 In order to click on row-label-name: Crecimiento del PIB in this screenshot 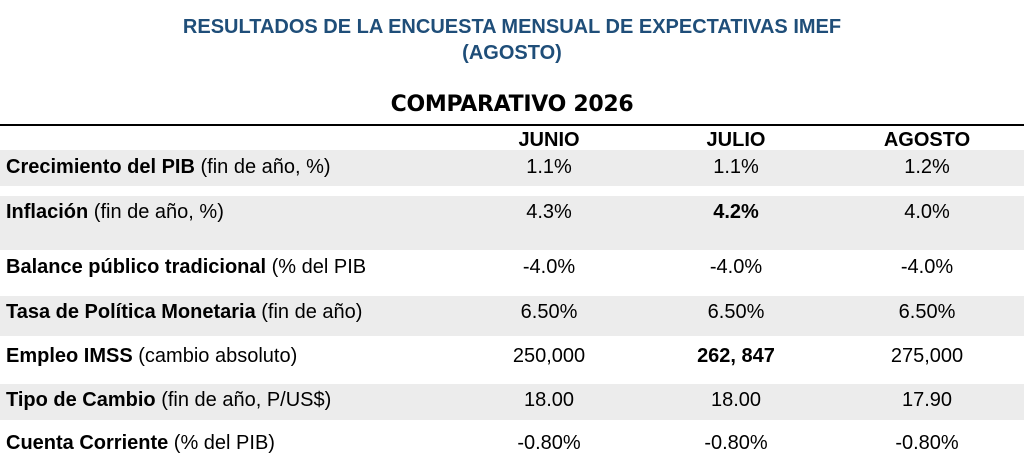, I will do `click(100, 167)`.